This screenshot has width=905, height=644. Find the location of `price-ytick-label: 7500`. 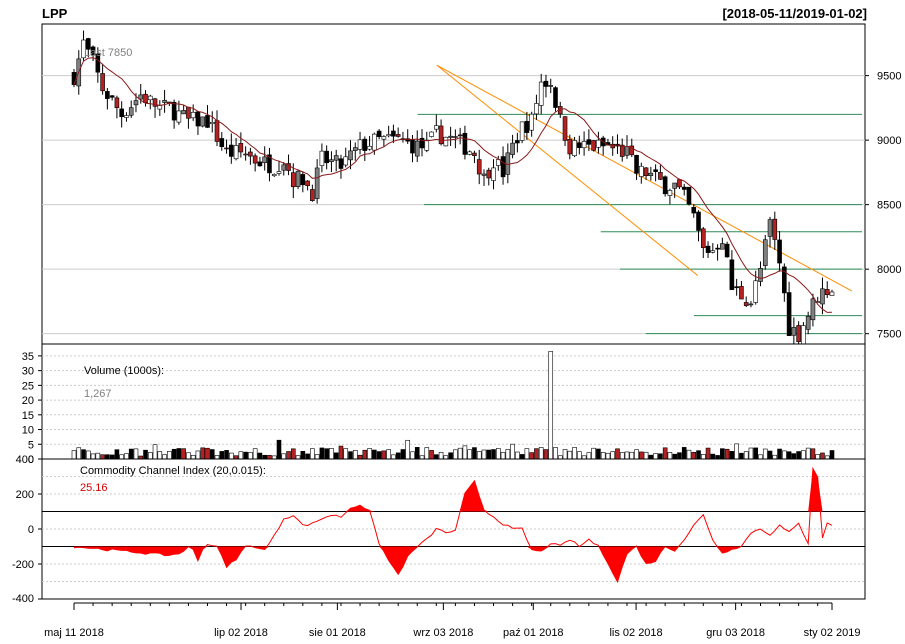

price-ytick-label: 7500 is located at coordinates (889, 335).